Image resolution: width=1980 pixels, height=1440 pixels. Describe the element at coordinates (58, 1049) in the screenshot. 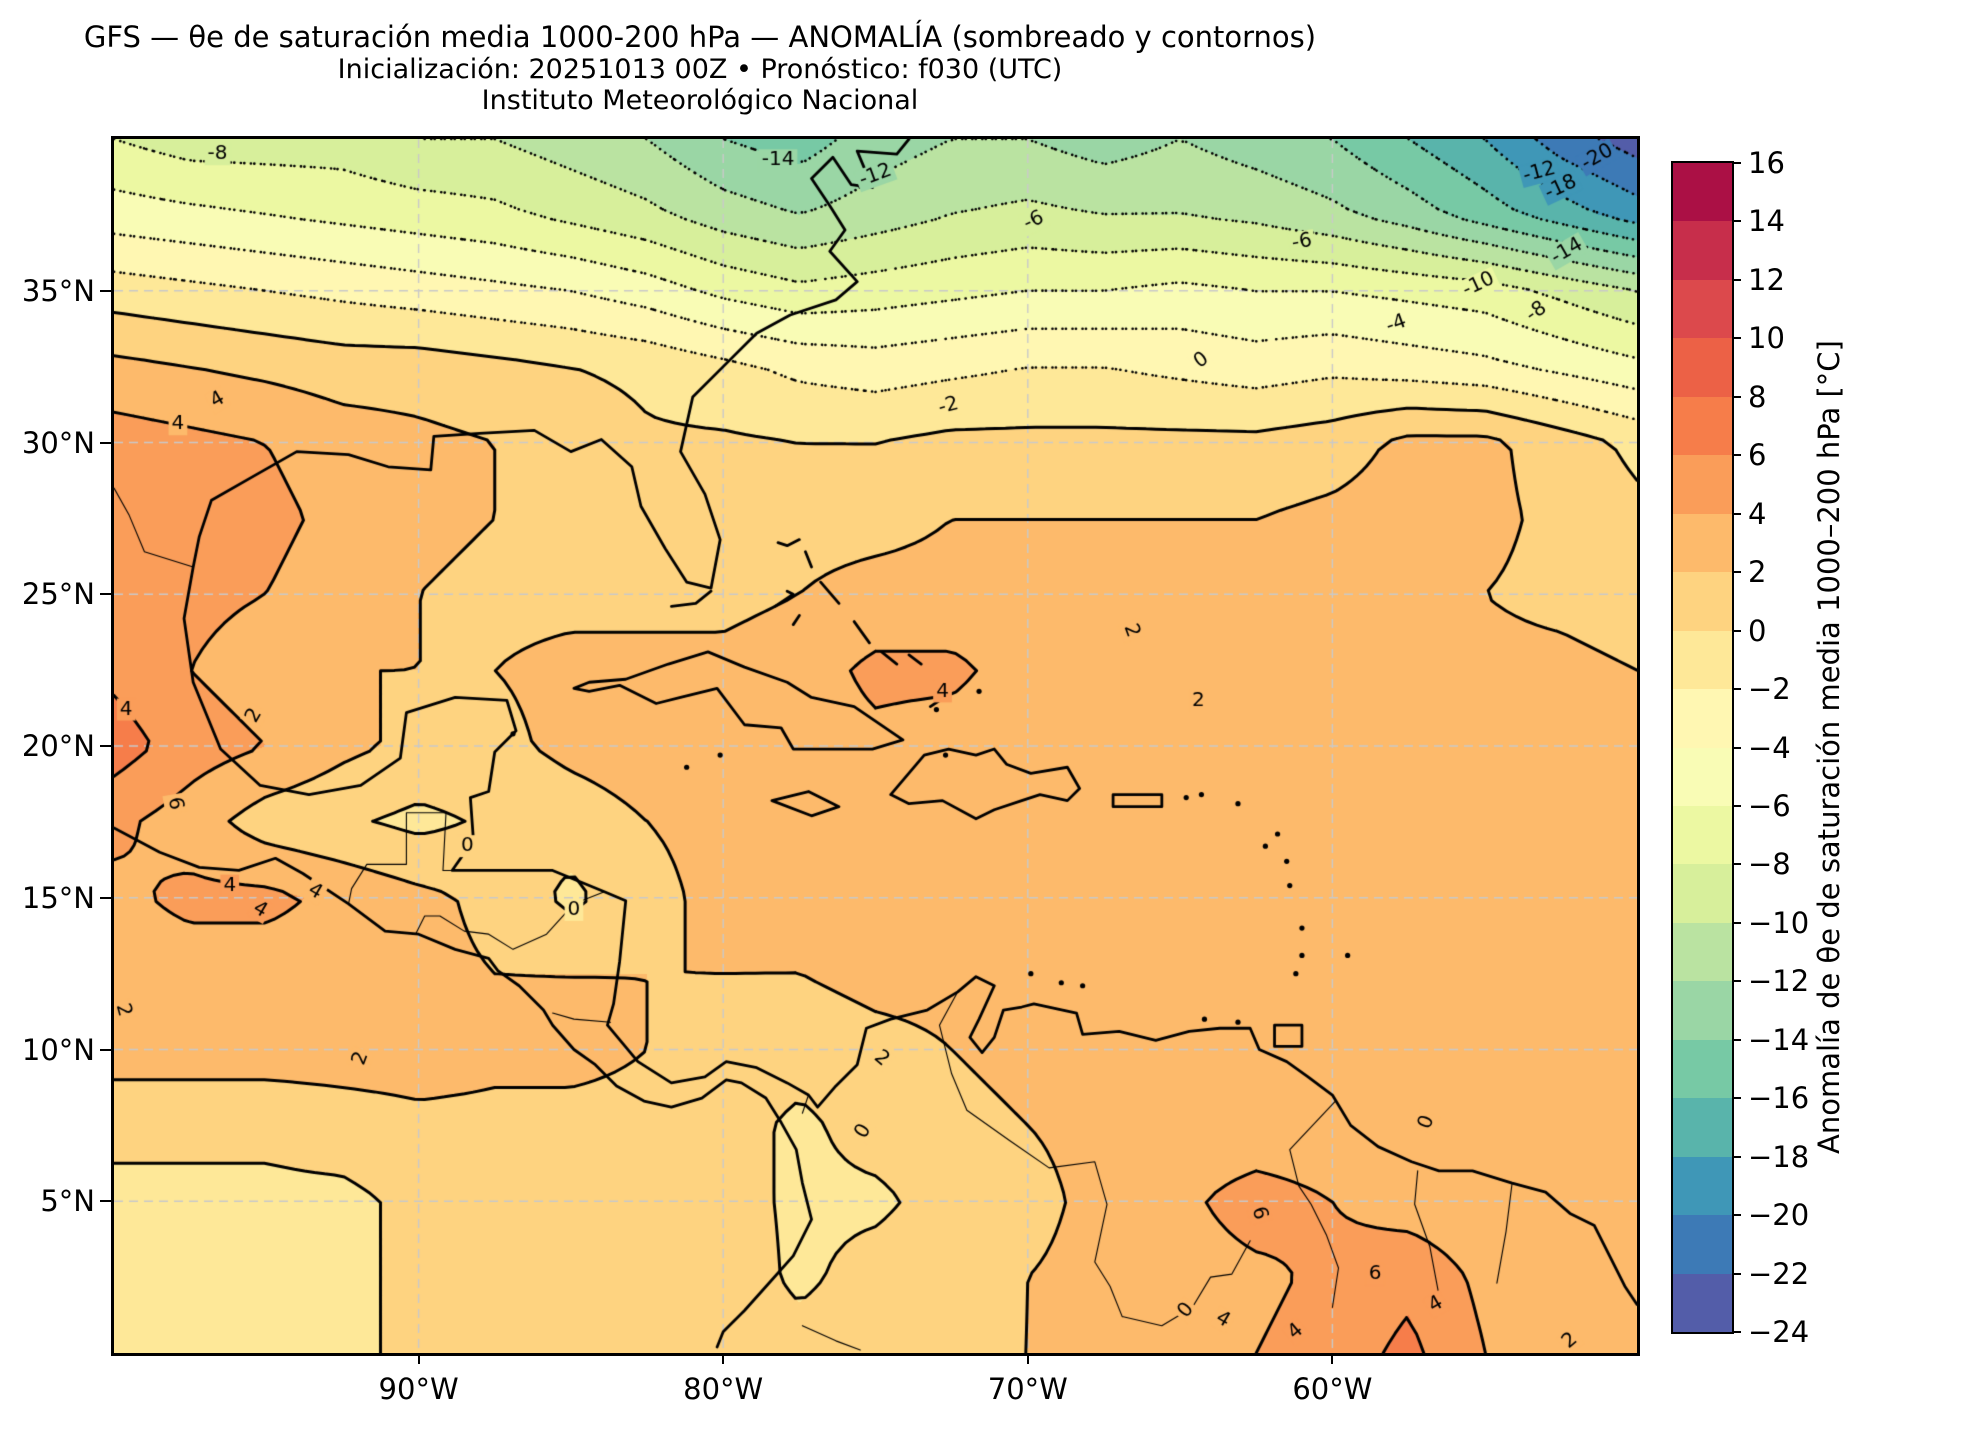

I see `lat-tick-label: 10°N` at that location.